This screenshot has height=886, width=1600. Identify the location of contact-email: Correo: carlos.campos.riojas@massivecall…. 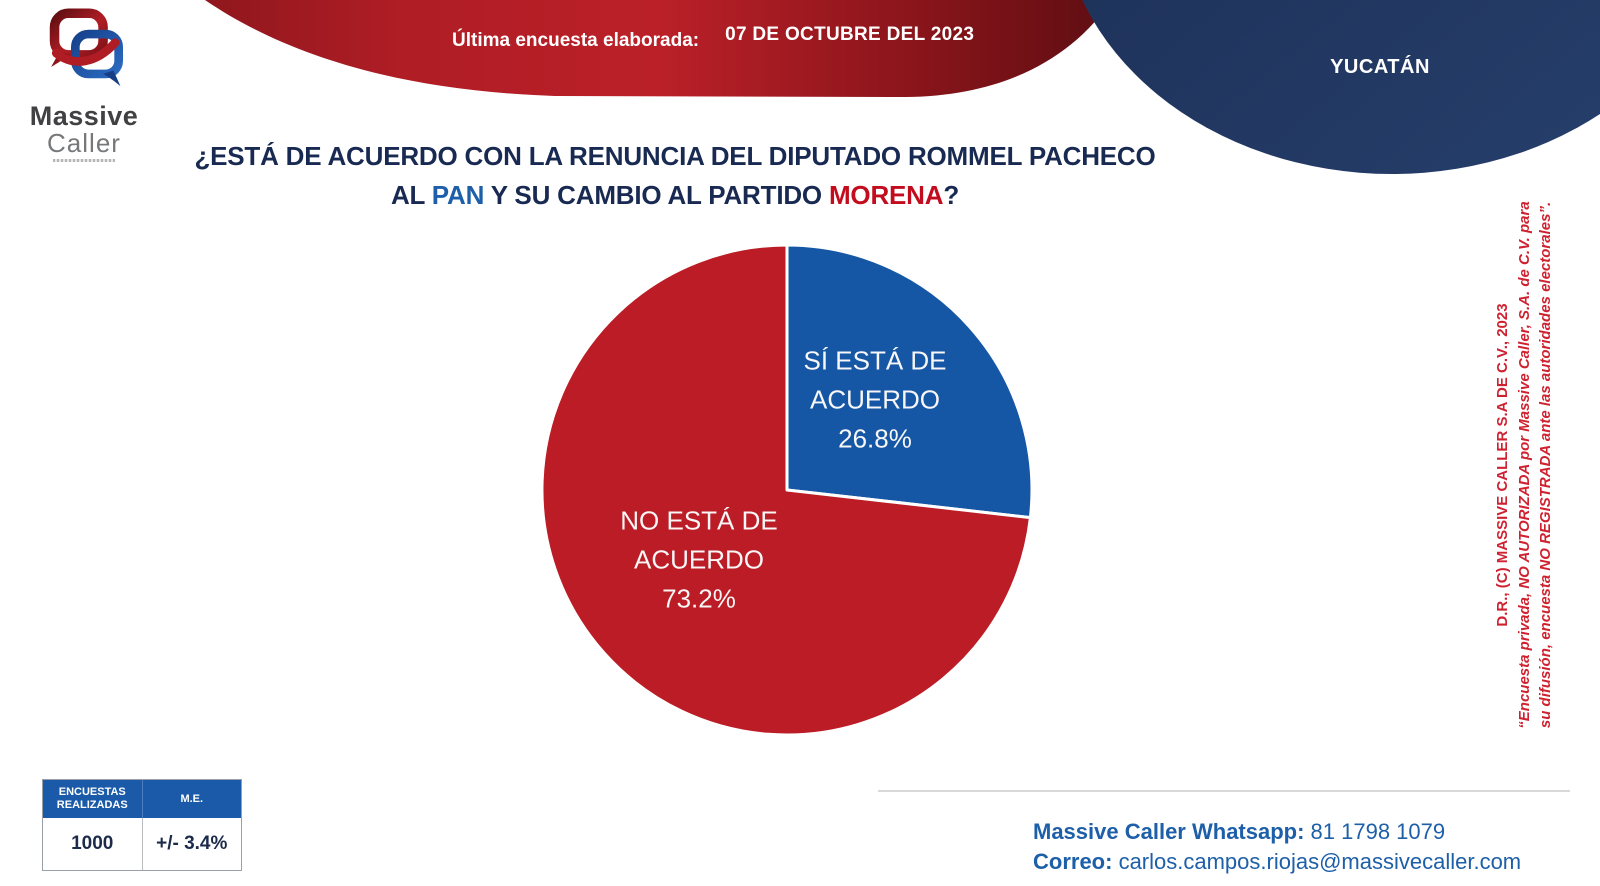
(1277, 862).